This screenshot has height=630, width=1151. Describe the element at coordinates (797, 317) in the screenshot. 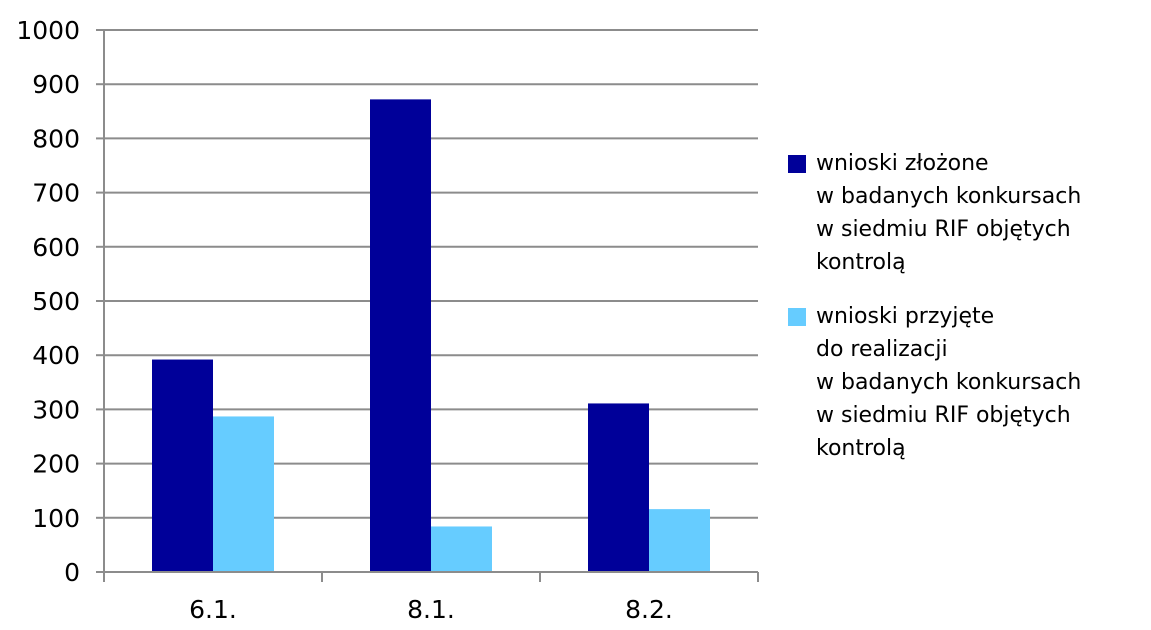

I see `legend-swatch-accepted` at that location.